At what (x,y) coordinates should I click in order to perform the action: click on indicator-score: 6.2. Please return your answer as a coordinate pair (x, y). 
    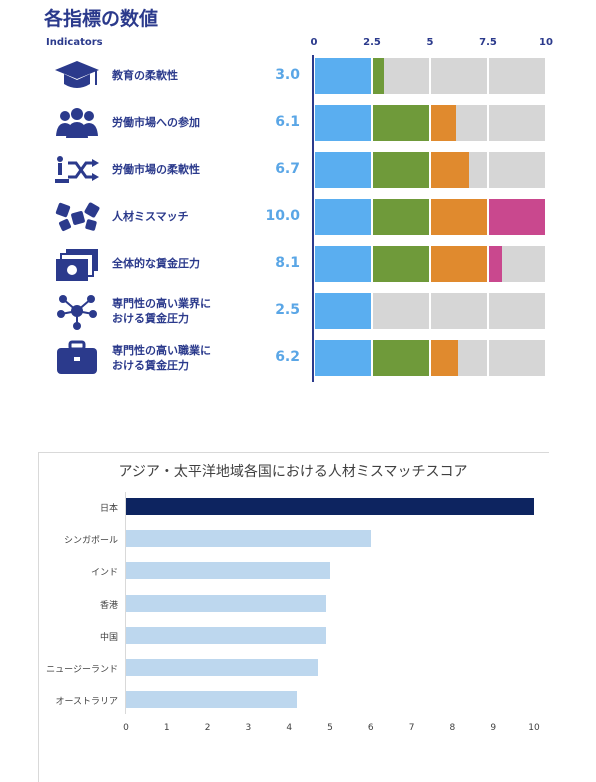
    Looking at the image, I should click on (287, 357).